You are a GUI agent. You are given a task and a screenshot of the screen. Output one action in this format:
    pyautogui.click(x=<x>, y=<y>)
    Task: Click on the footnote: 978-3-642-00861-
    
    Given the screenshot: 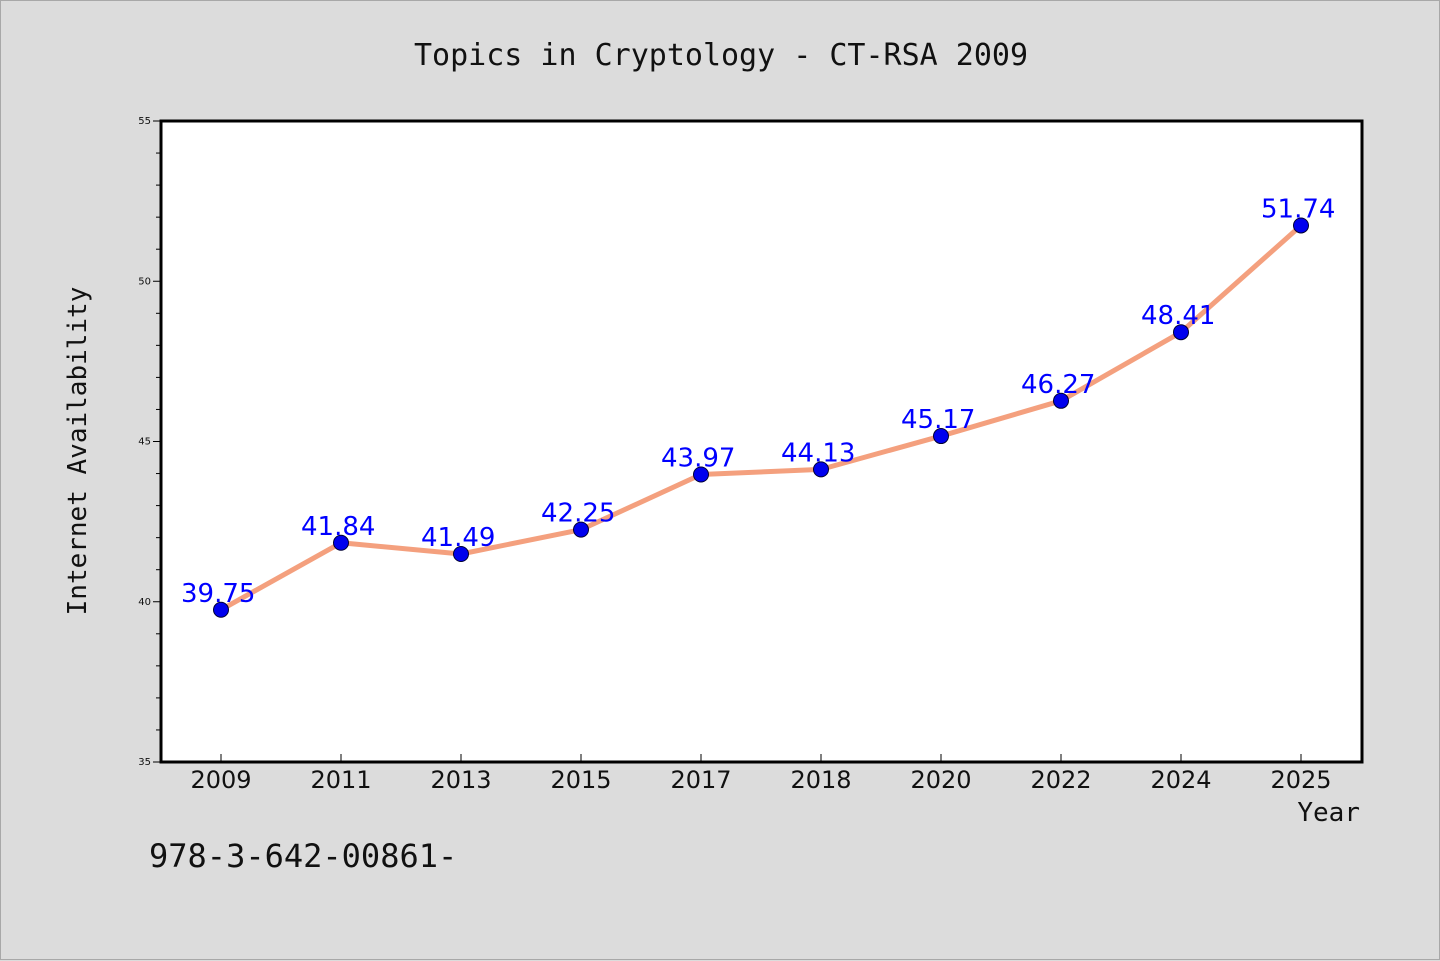 What is the action you would take?
    pyautogui.click(x=303, y=856)
    